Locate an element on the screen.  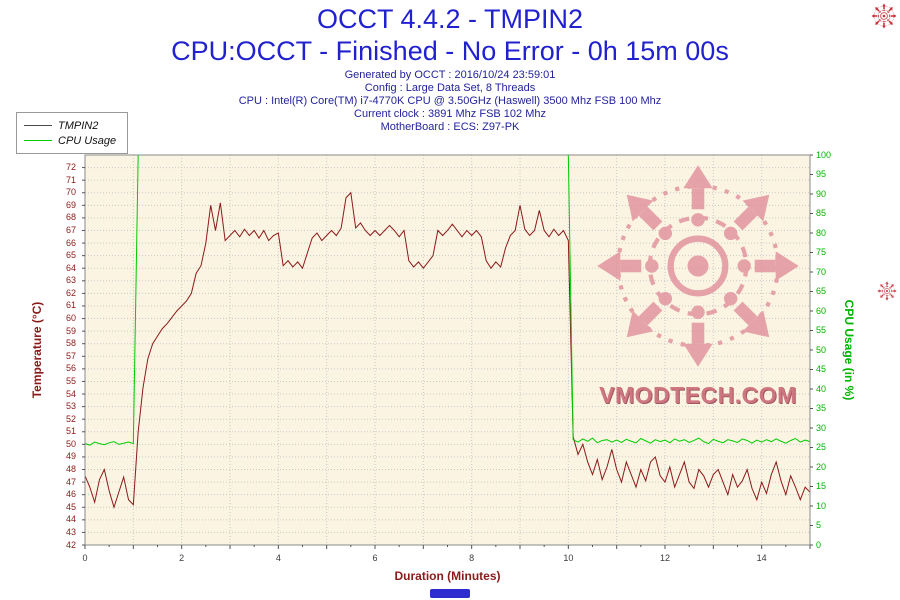
cpu-tick-label: 45 is located at coordinates (821, 369).